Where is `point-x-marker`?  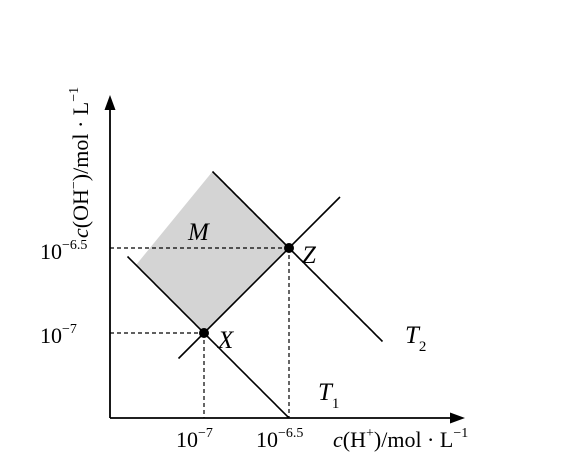
point-x-marker is located at coordinates (204, 333).